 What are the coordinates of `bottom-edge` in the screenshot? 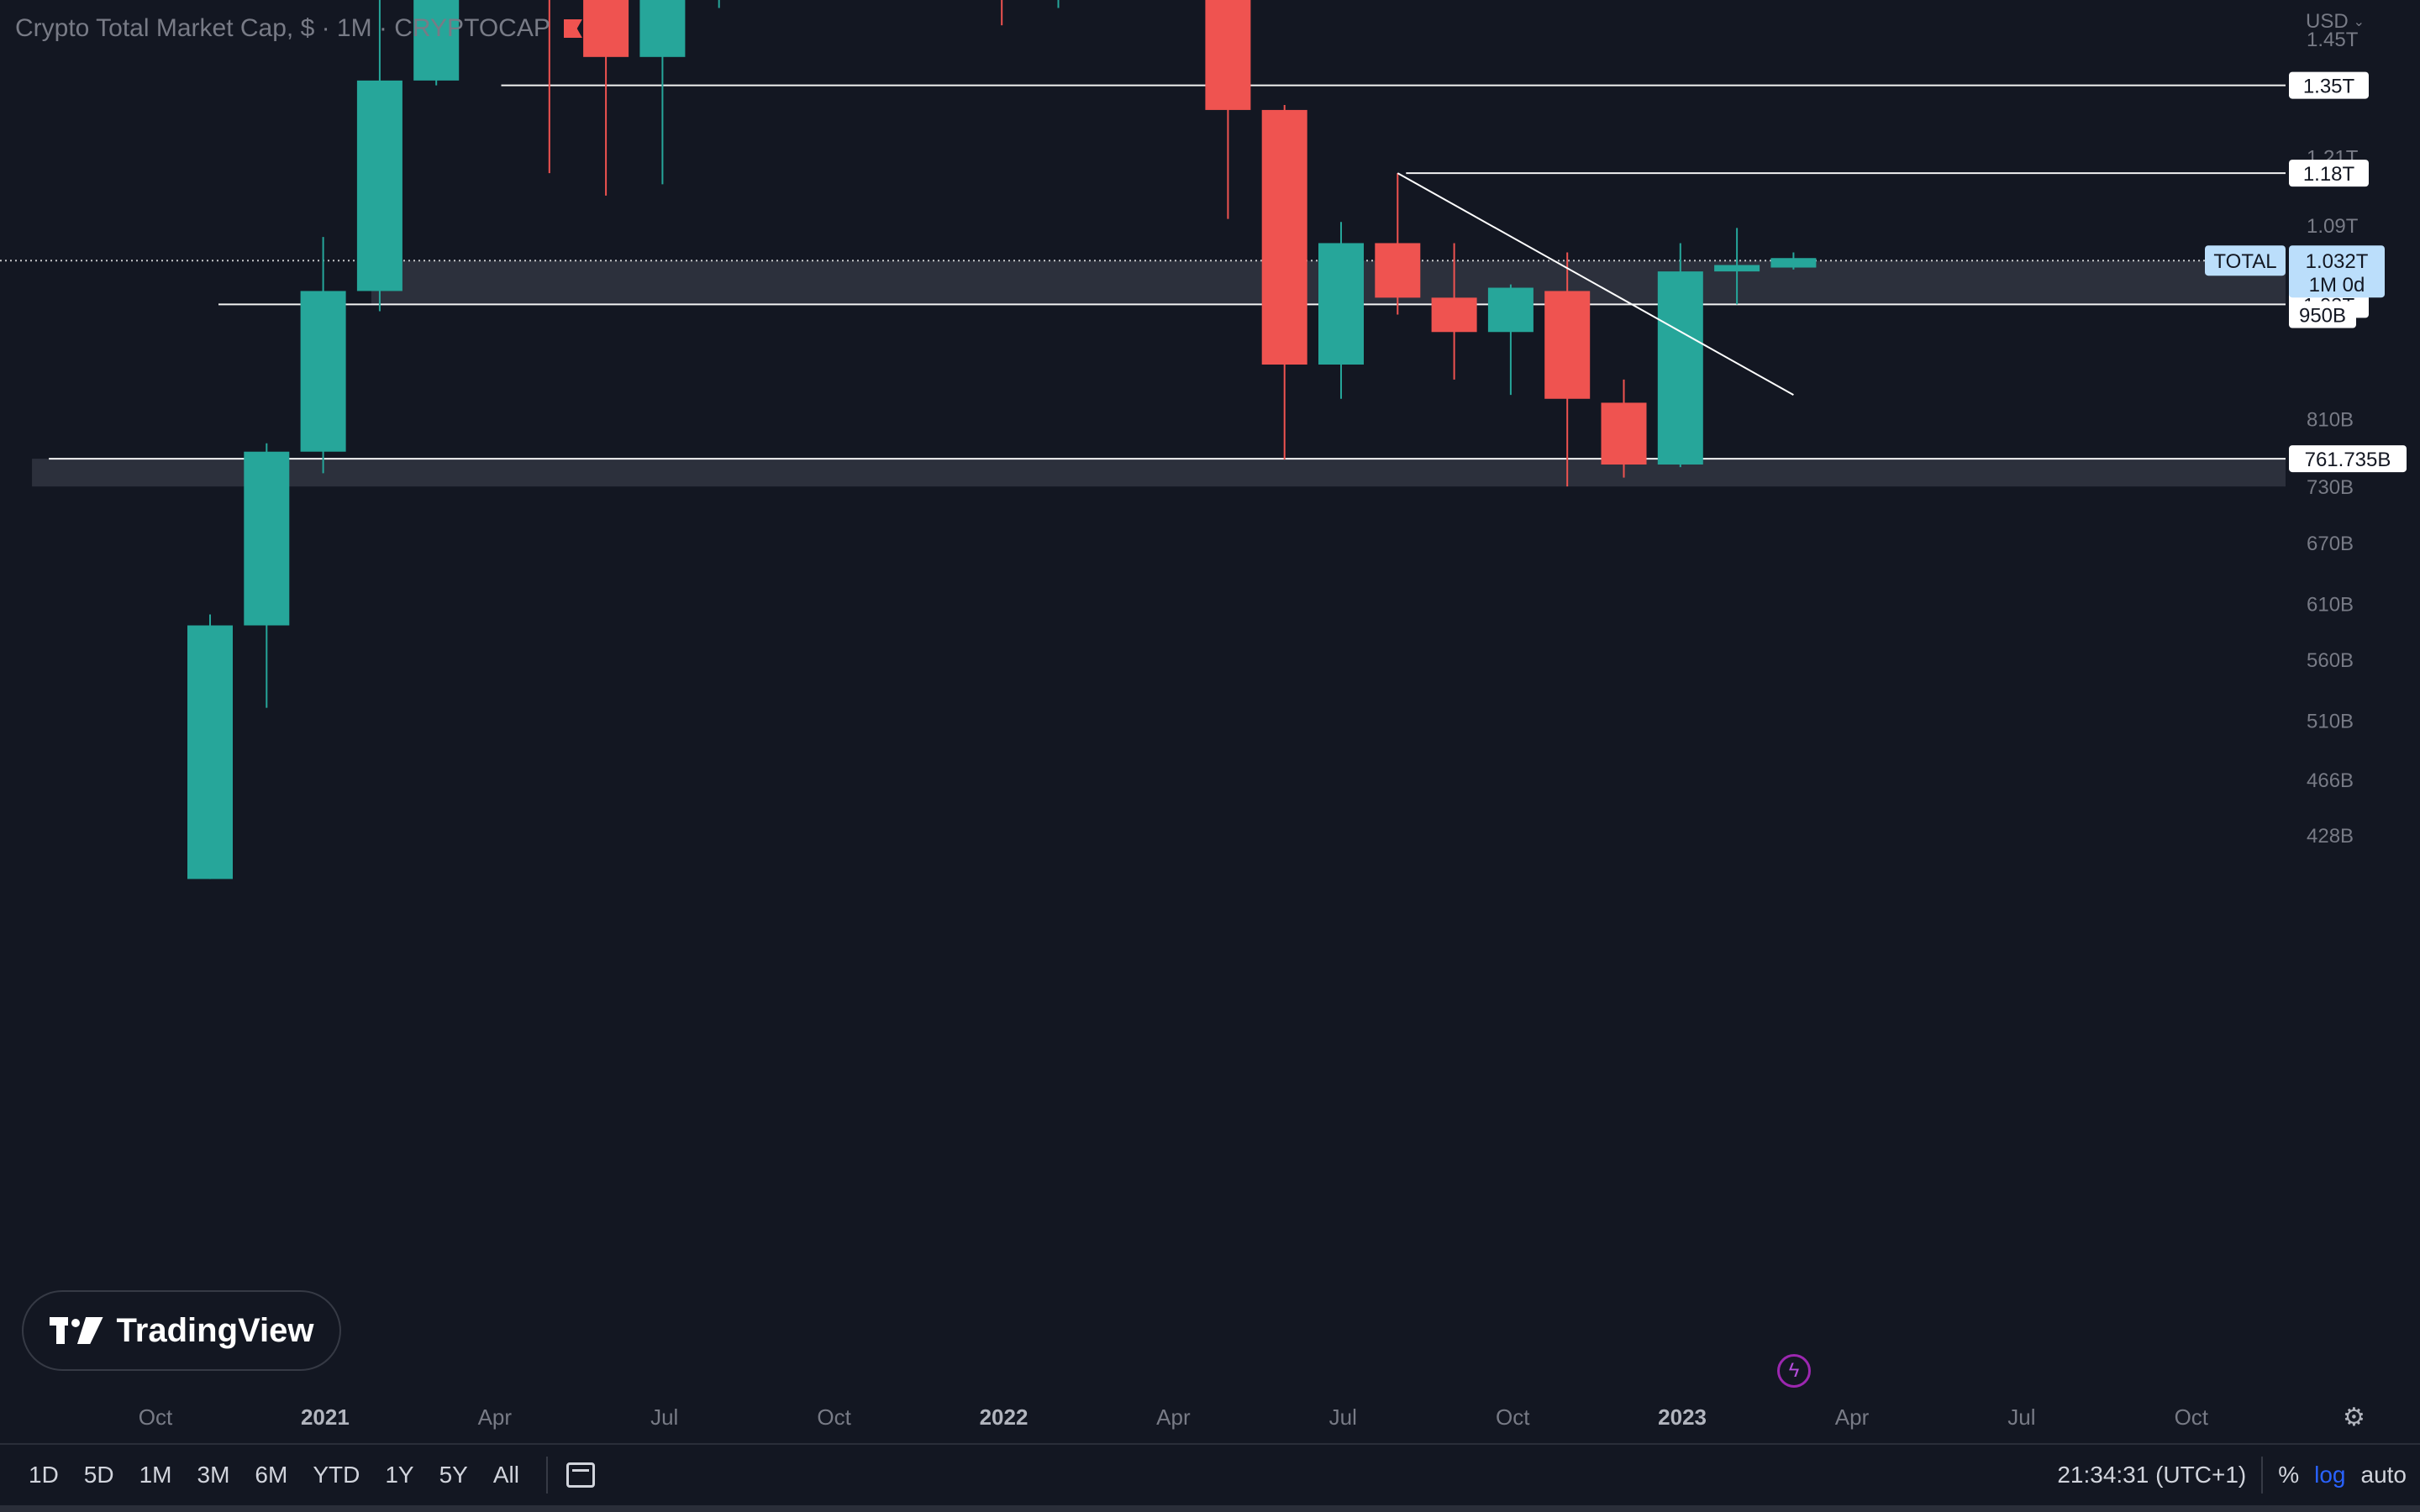 It's located at (1210, 1508).